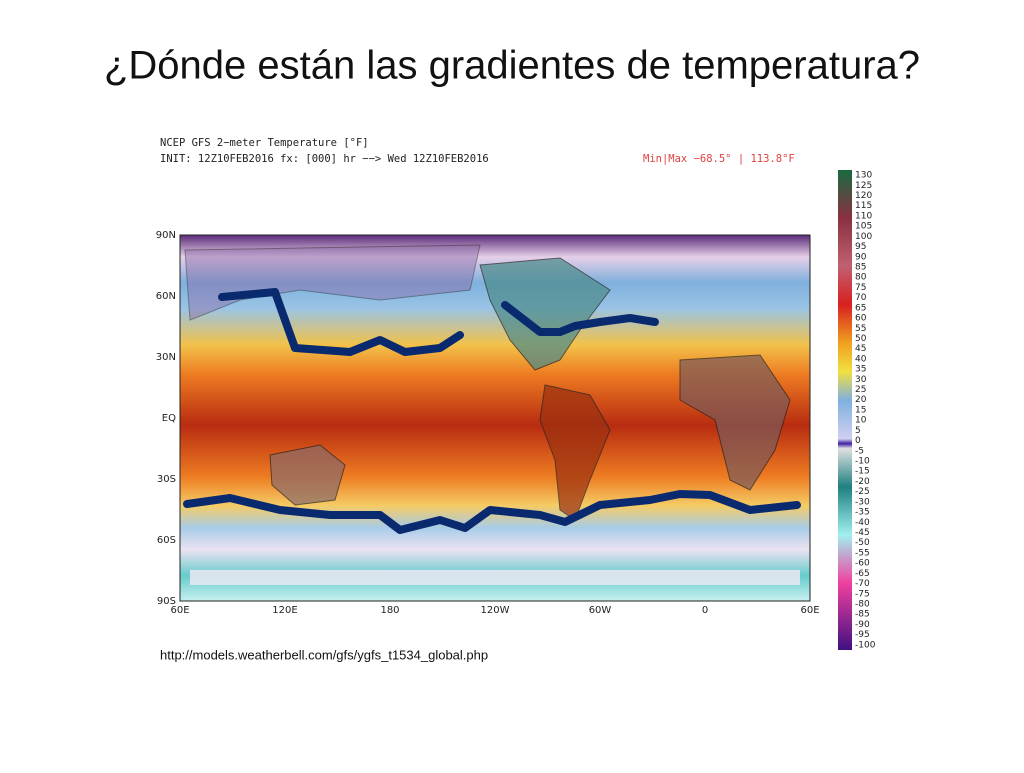  Describe the element at coordinates (861, 319) in the screenshot. I see `colorbar-label: 60` at that location.